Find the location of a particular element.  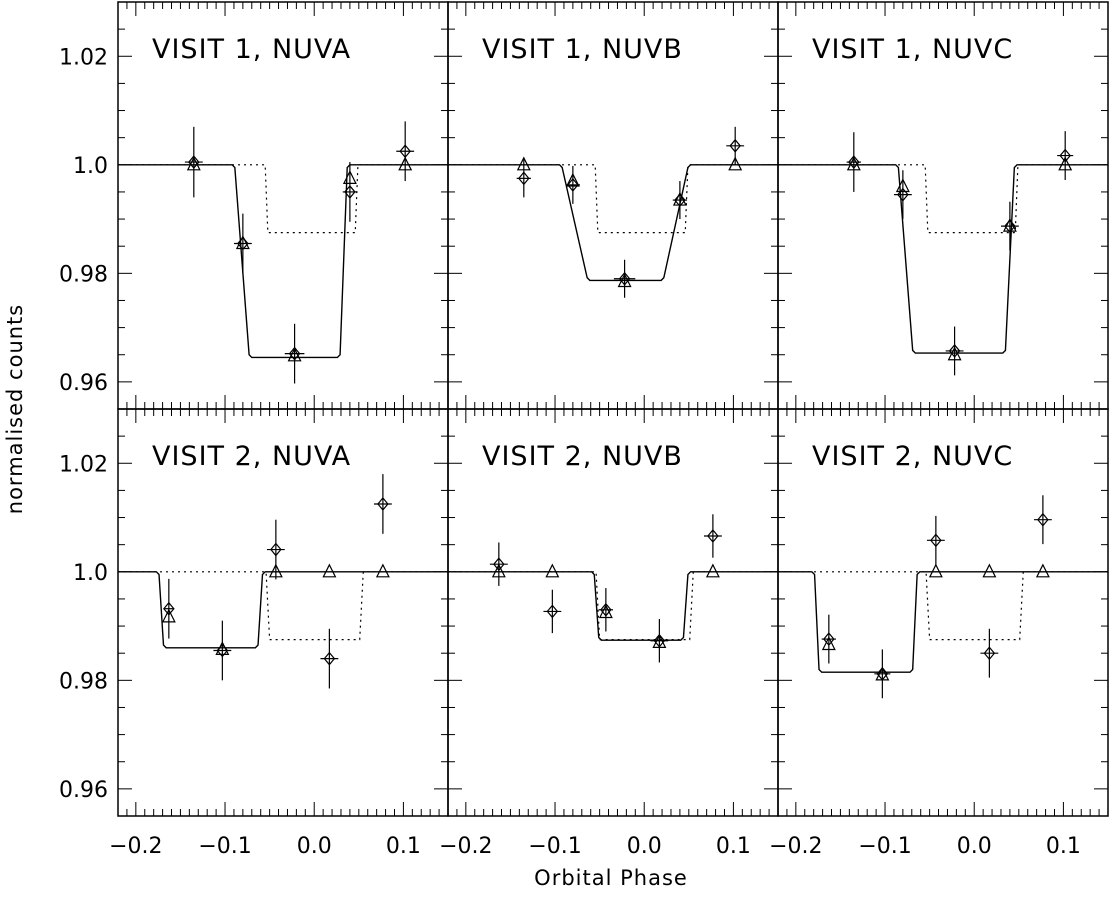

panel-label: VISIT 2, NUVC is located at coordinates (912, 456).